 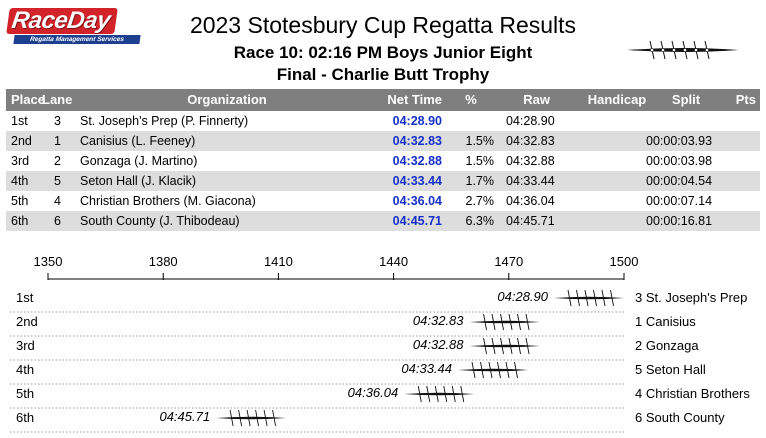 What do you see at coordinates (530, 141) in the screenshot?
I see `cell-raw: 04:32.83` at bounding box center [530, 141].